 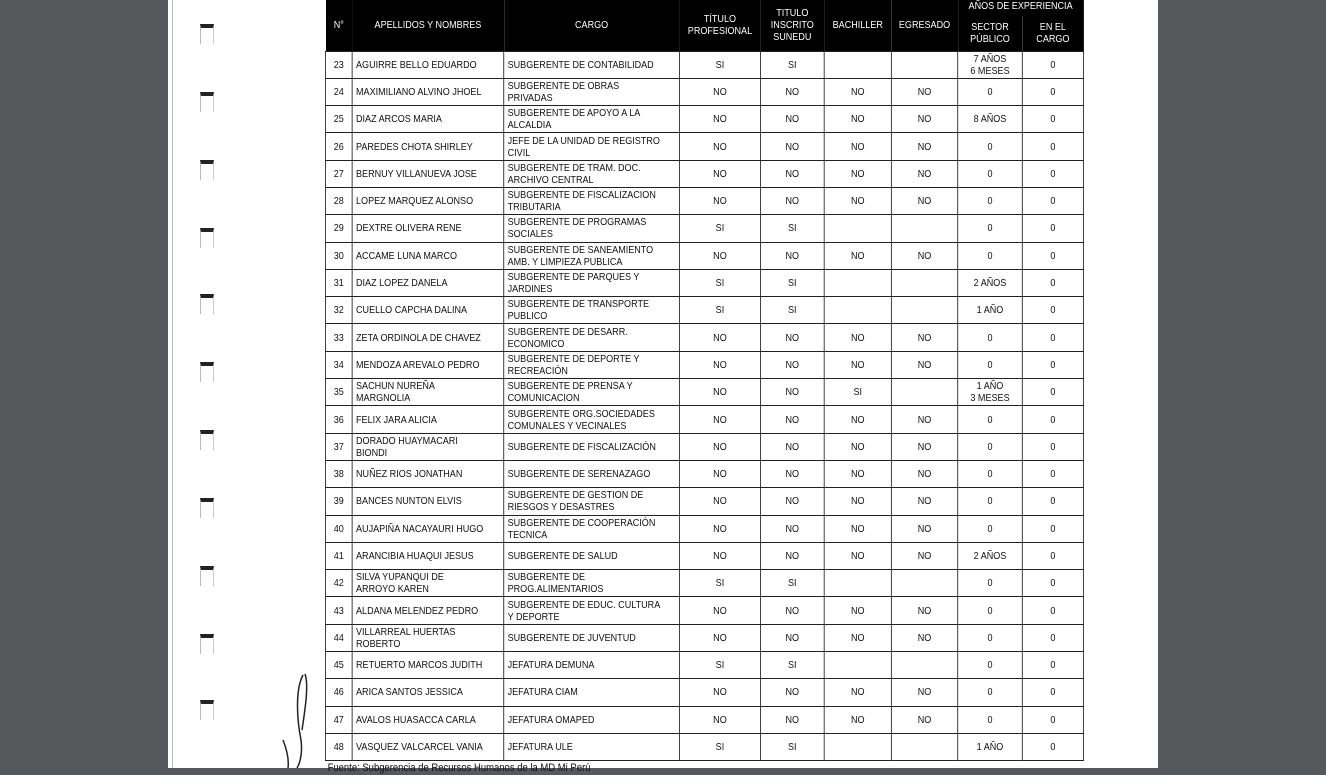 I want to click on employee-name-cell: PAREDES CHOTA SHIRLEY, so click(x=428, y=146).